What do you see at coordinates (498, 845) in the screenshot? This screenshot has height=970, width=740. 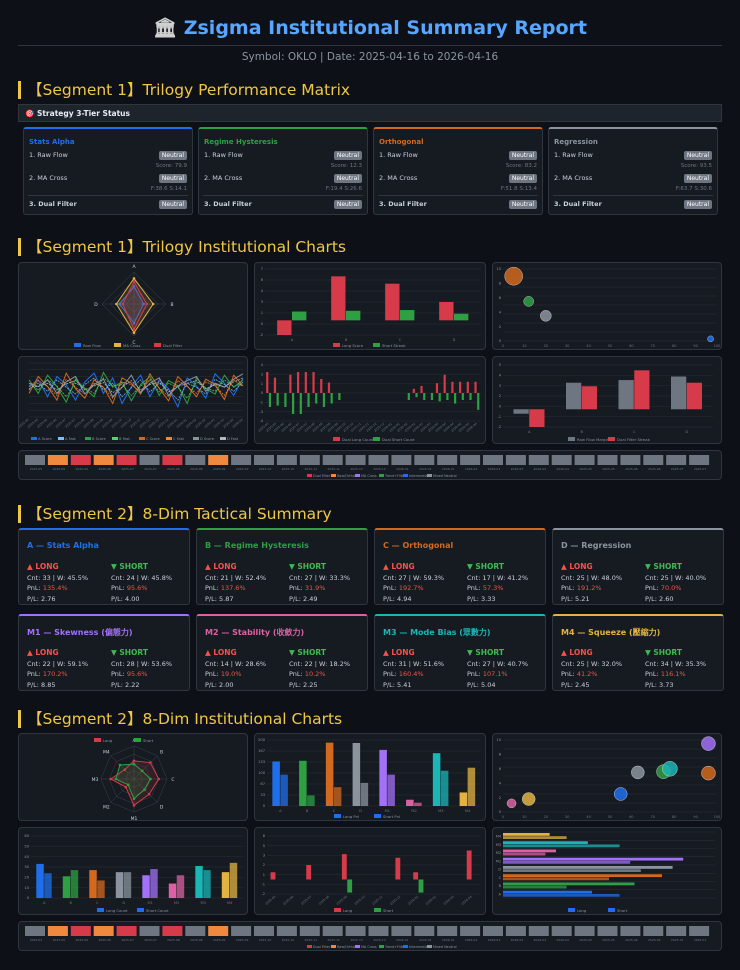 I see `y-tick-label: M3` at bounding box center [498, 845].